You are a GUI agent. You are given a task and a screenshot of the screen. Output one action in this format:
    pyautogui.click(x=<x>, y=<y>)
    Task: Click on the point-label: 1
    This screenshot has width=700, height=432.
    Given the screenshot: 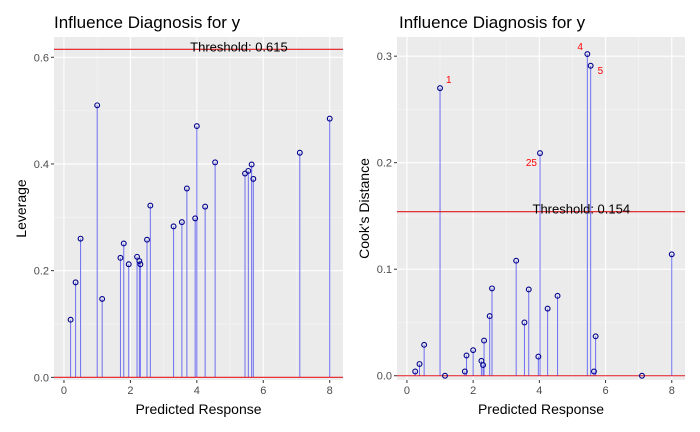 What is the action you would take?
    pyautogui.click(x=449, y=80)
    